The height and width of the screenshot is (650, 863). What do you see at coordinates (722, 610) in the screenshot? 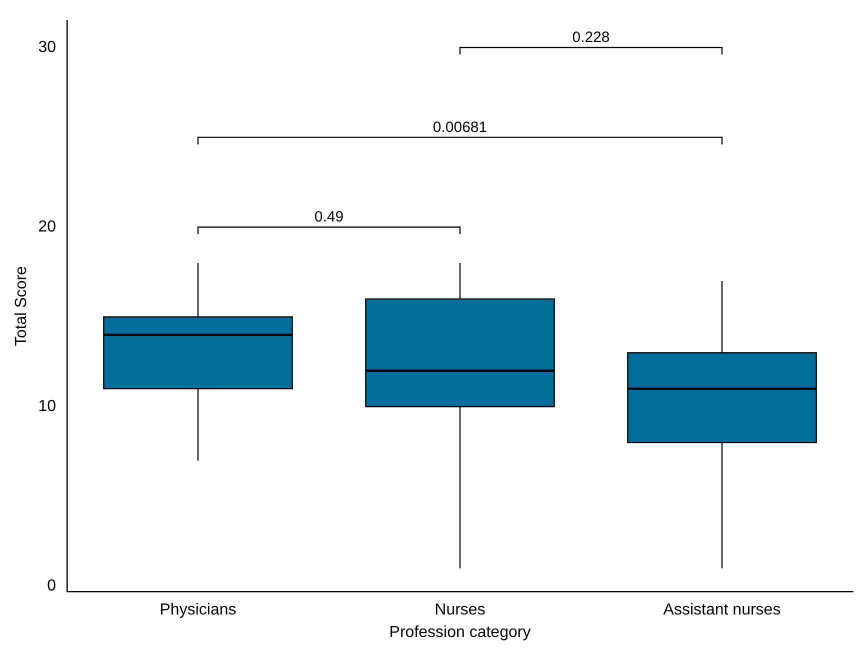
I see `x-tick-label: Assistant nurses` at bounding box center [722, 610].